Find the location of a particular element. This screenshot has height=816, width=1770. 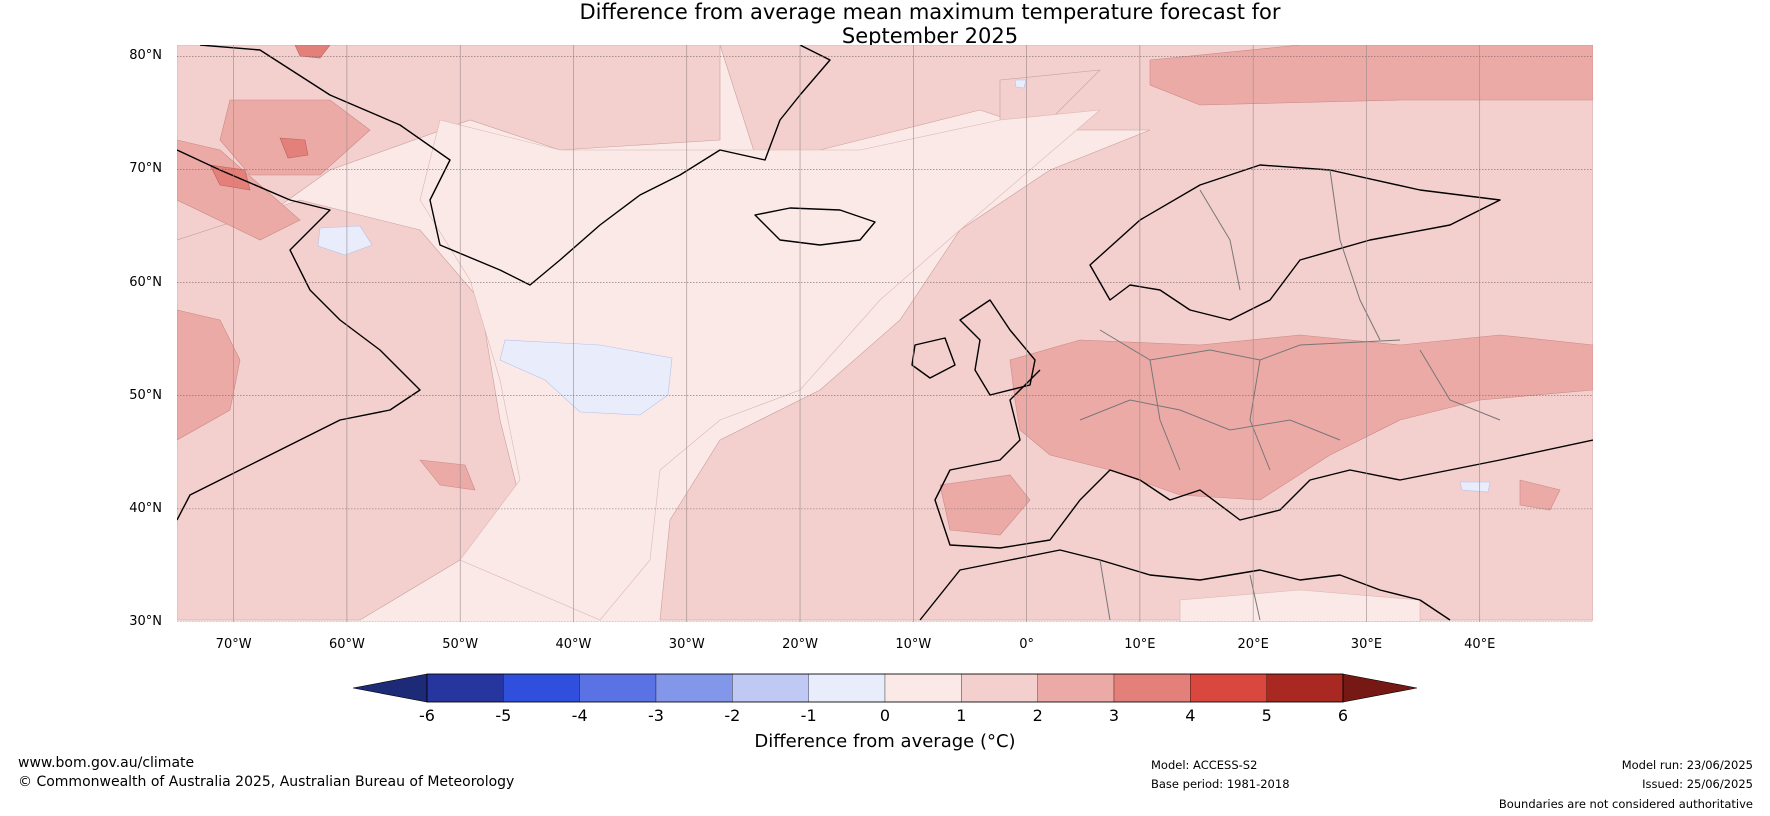

britain-coastline is located at coordinates (997, 347).